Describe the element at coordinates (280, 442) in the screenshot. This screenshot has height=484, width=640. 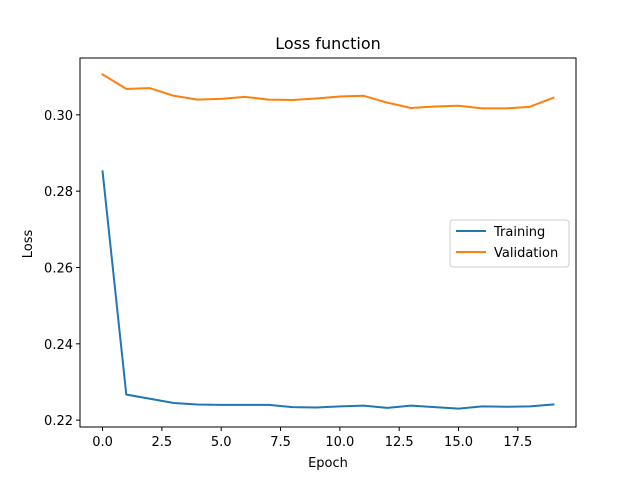
I see `x-tick-label: 7.5` at that location.